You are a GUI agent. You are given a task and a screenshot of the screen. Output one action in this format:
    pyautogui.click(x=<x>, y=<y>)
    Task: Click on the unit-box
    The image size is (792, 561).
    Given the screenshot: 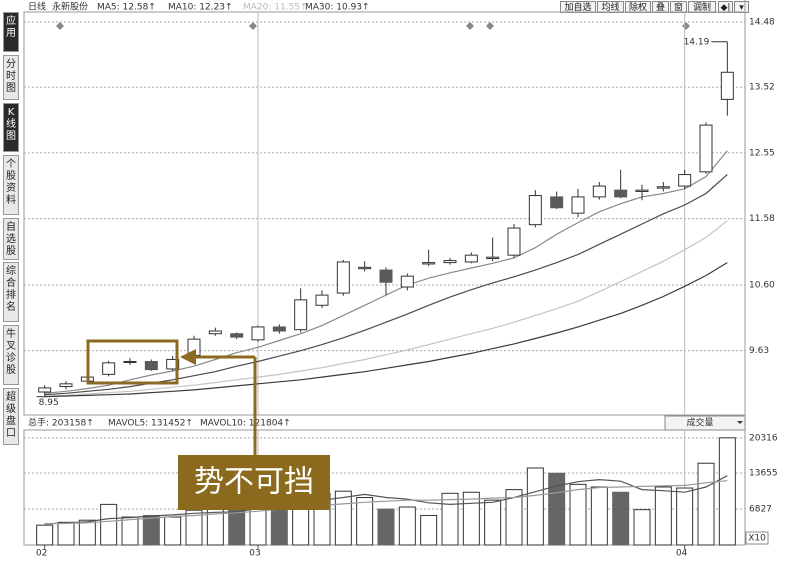 What is the action you would take?
    pyautogui.click(x=757, y=538)
    